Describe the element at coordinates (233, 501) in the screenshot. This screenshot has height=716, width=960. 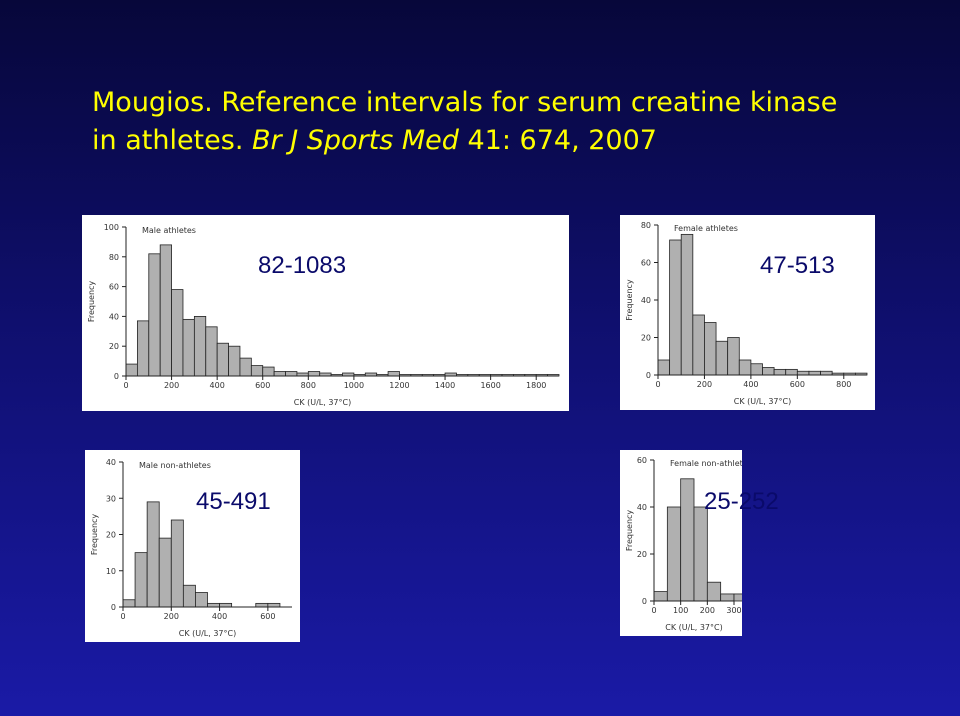
I see `range-label-male-non-athletes: 45-491` at that location.